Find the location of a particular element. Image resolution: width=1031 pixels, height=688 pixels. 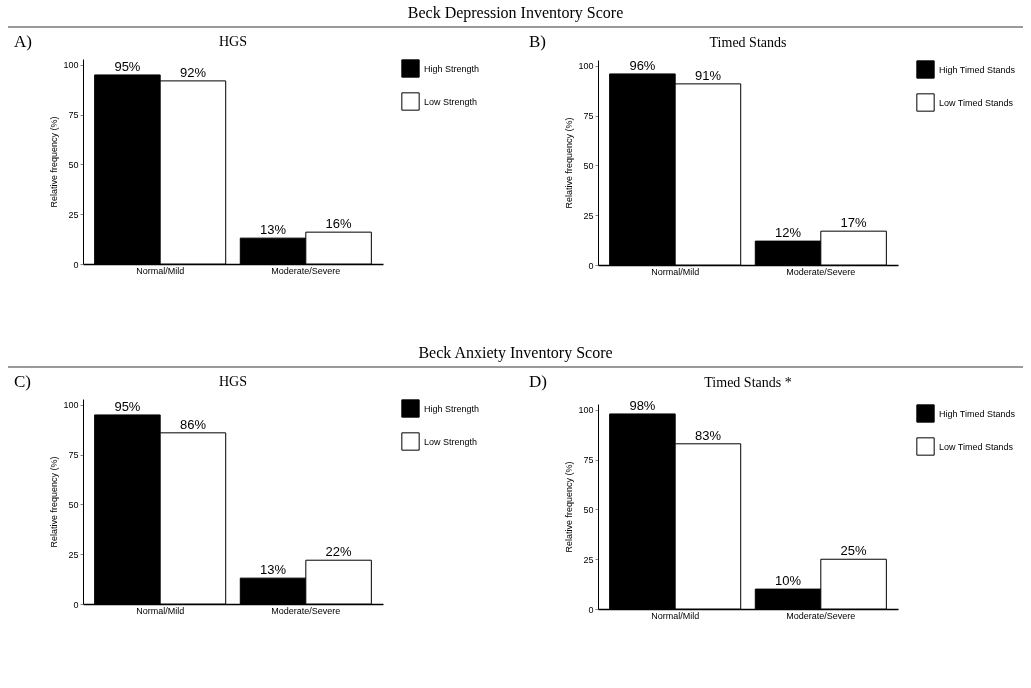

chart-title: Timed Stands is located at coordinates (748, 42).